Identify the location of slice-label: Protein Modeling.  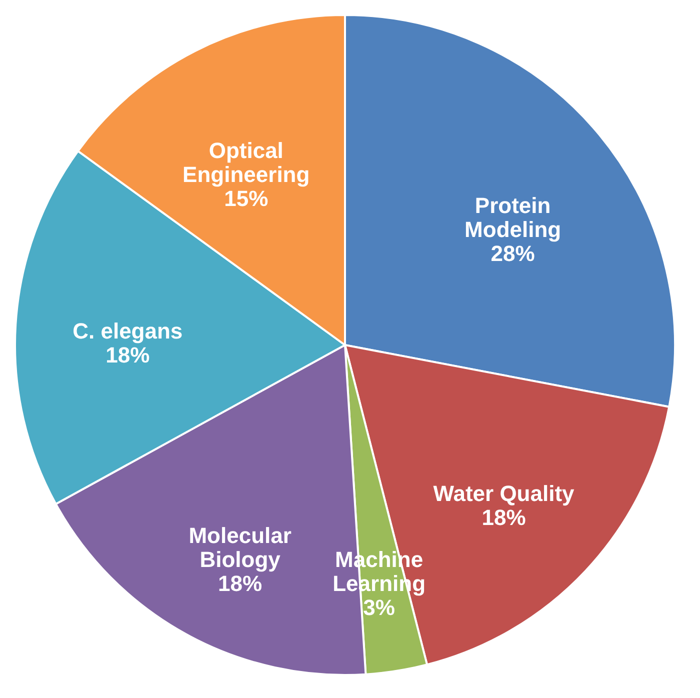
(513, 217).